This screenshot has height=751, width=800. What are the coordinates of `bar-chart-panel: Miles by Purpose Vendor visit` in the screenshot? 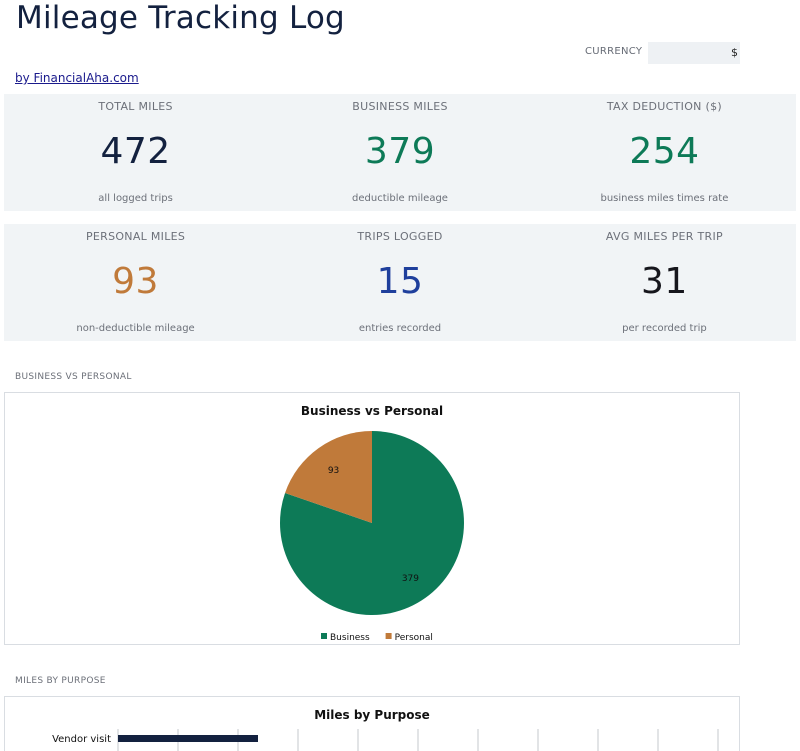 It's located at (372, 723).